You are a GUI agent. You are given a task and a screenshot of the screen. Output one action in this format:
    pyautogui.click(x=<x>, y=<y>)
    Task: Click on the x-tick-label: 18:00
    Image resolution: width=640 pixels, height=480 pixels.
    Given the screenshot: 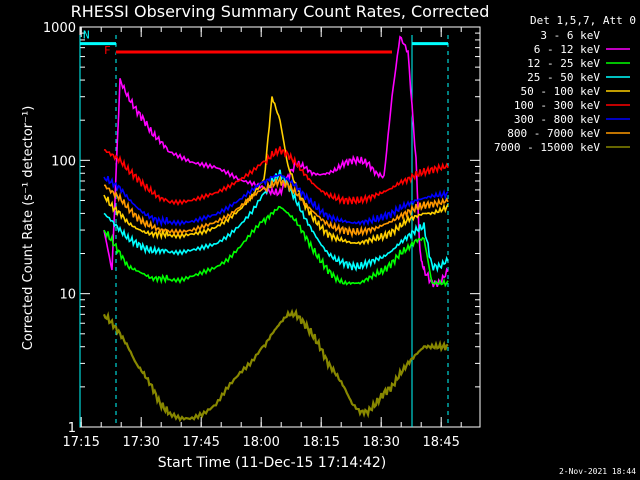 What is the action you would take?
    pyautogui.click(x=260, y=442)
    